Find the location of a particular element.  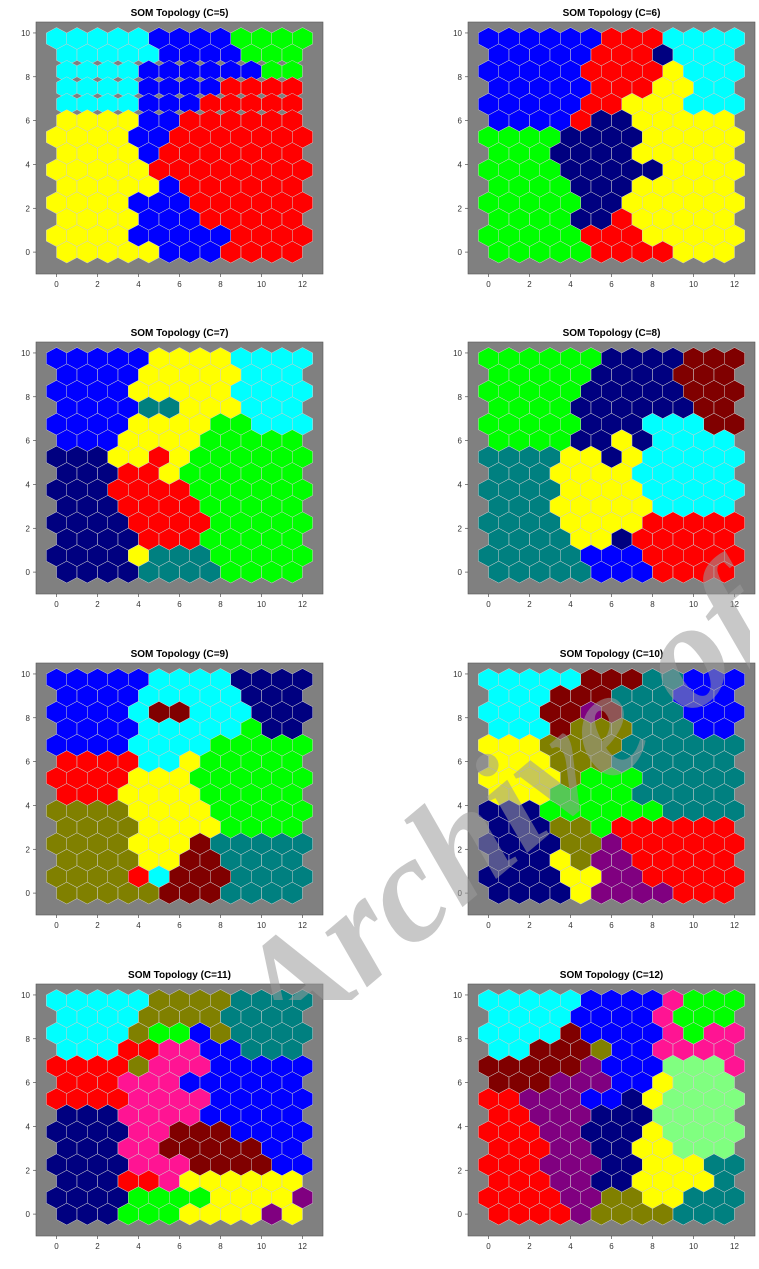

som-panel: SOM Topology (C=11) 0 2 4 6 8 10 12 0 2 4 6 8 10 is located at coordinates (165, 1112).